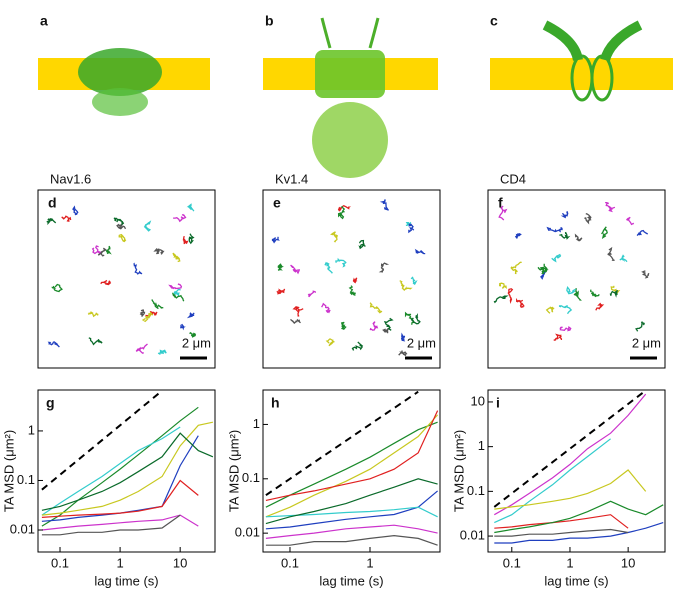  I want to click on y-tick-label: 10, so click(478, 400).